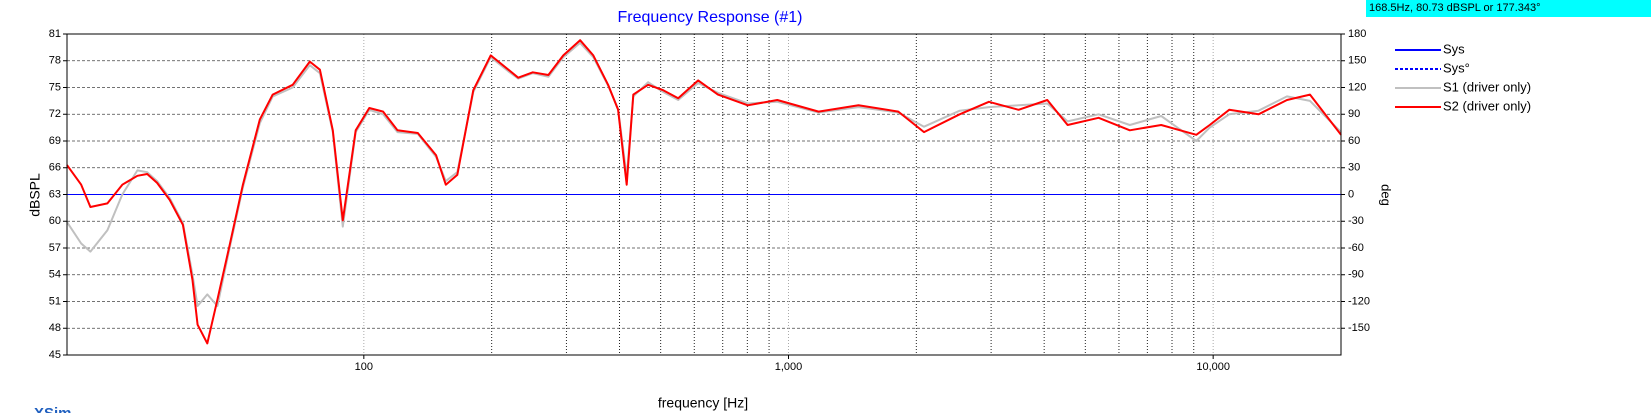 The height and width of the screenshot is (413, 1651). What do you see at coordinates (1487, 86) in the screenshot?
I see `legend-label: S1 (driver only)` at bounding box center [1487, 86].